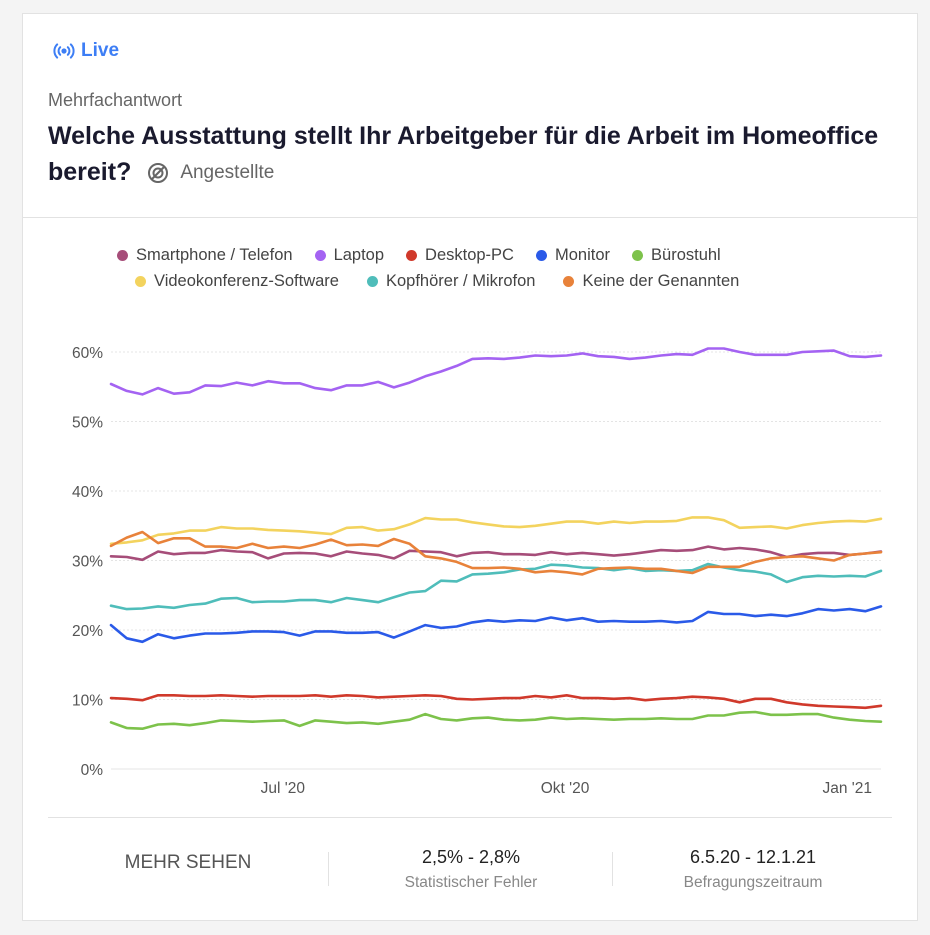 Image resolution: width=930 pixels, height=935 pixels. Describe the element at coordinates (582, 254) in the screenshot. I see `legend-label: Monitor` at that location.